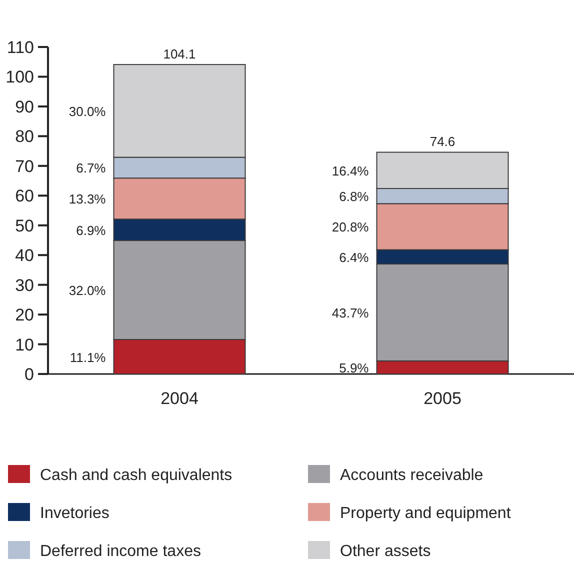  Describe the element at coordinates (351, 170) in the screenshot. I see `annotation: 16.4%` at that location.